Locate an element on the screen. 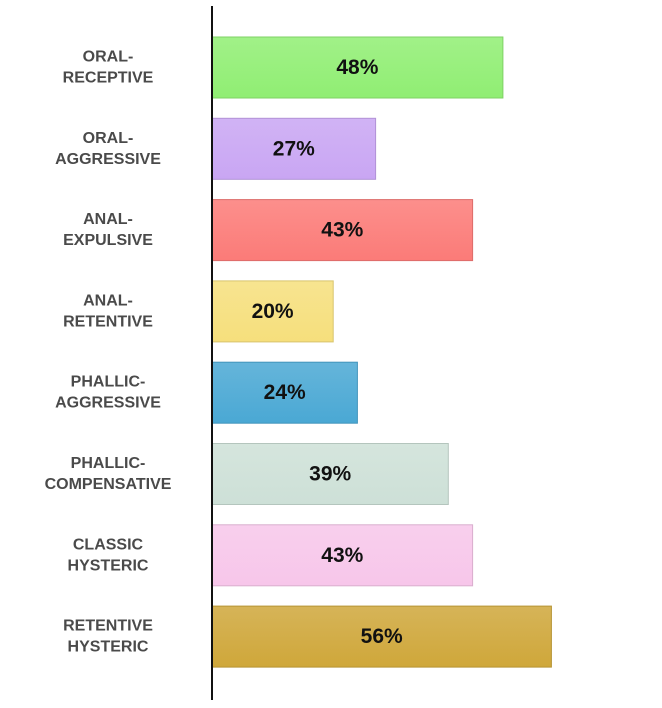  bar-value-label-4: 24% is located at coordinates (285, 392).